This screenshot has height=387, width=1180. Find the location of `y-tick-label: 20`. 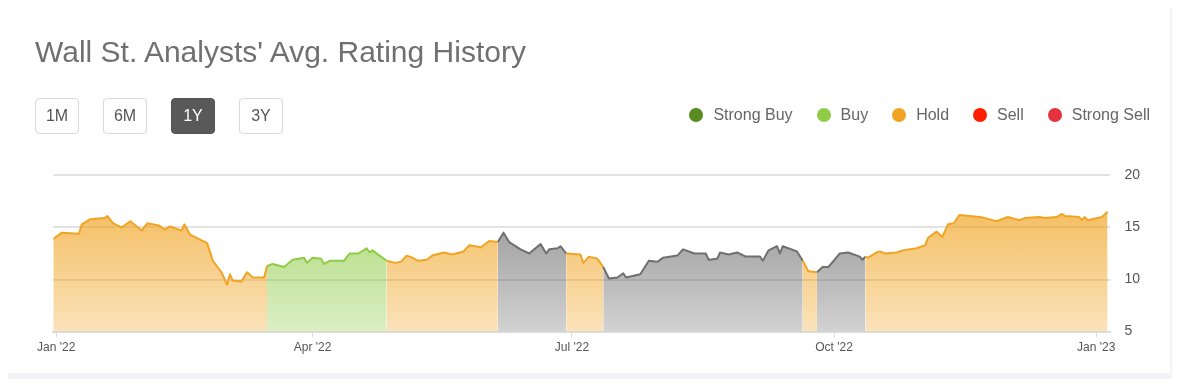

y-tick-label: 20 is located at coordinates (1132, 174).